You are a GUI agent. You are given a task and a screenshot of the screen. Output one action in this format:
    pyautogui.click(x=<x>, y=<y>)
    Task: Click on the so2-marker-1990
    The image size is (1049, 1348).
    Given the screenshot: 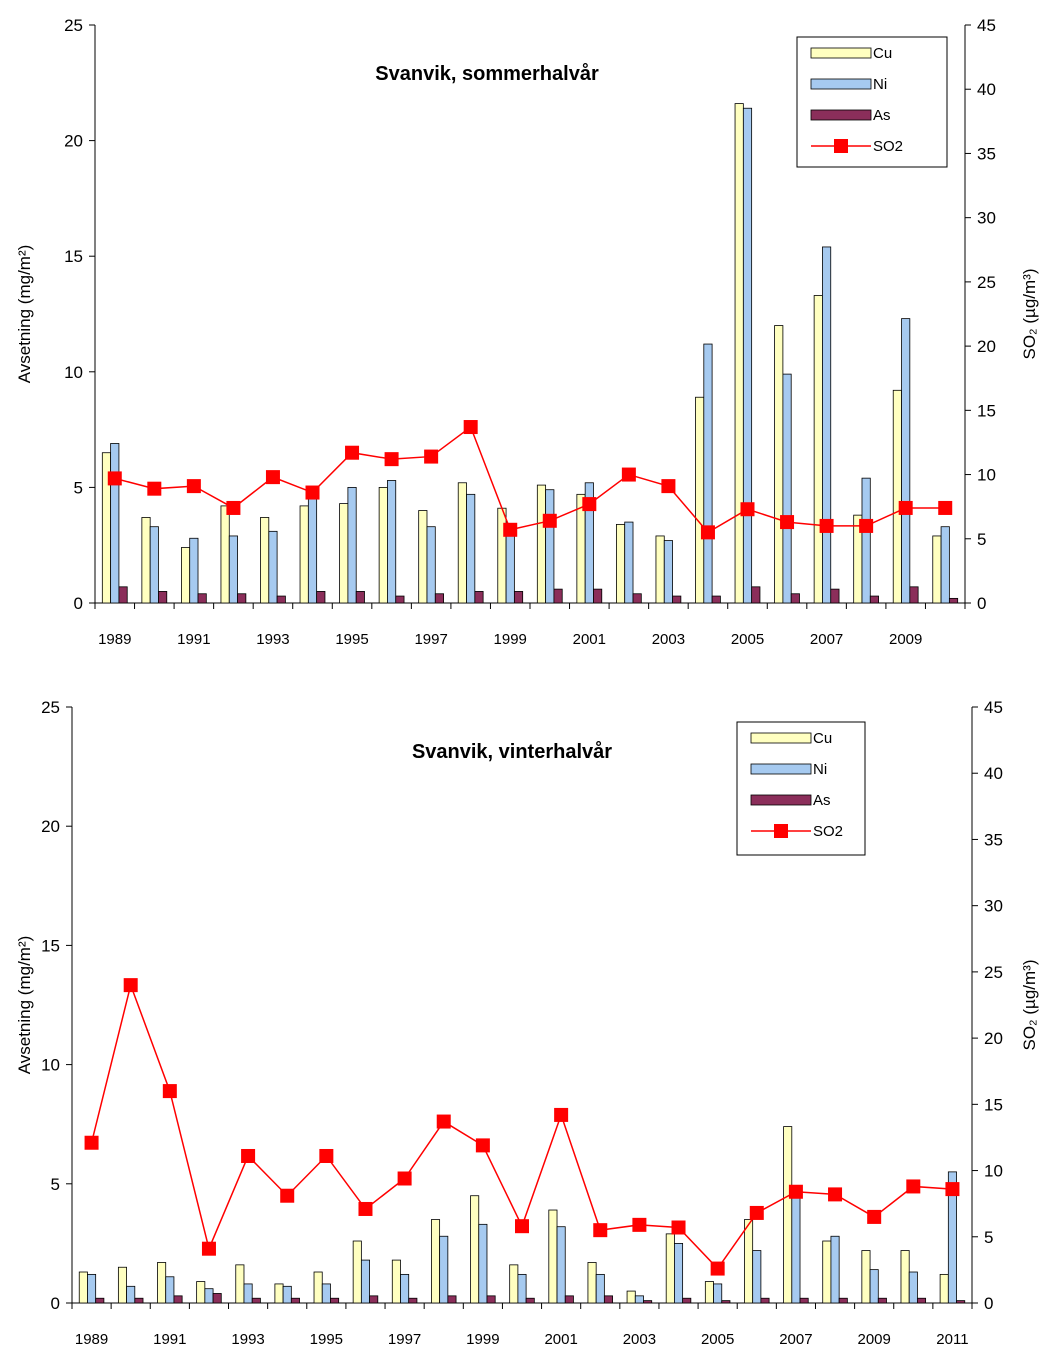 What is the action you would take?
    pyautogui.click(x=130, y=985)
    